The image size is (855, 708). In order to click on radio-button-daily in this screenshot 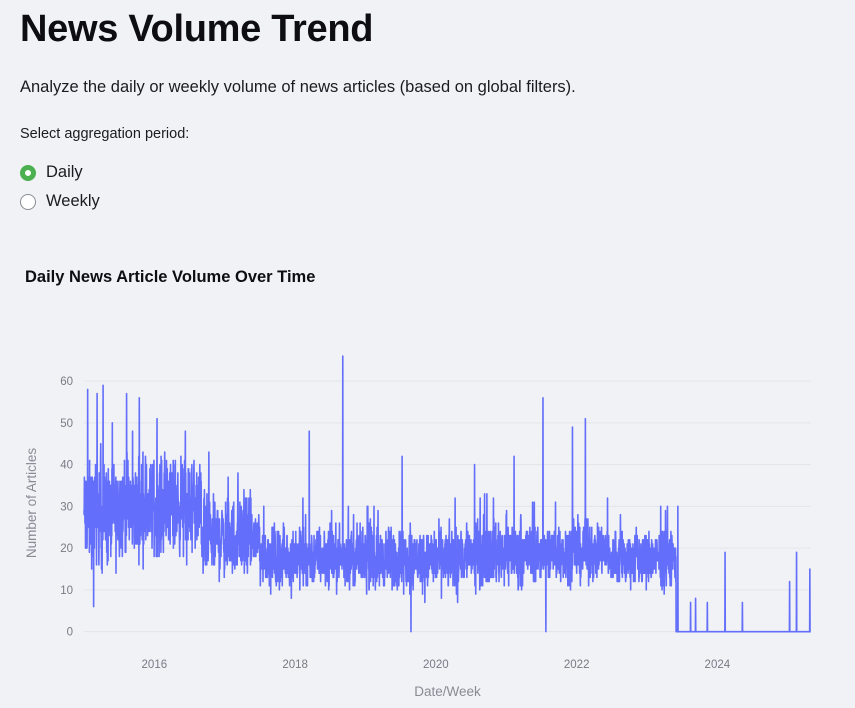, I will do `click(28, 172)`.